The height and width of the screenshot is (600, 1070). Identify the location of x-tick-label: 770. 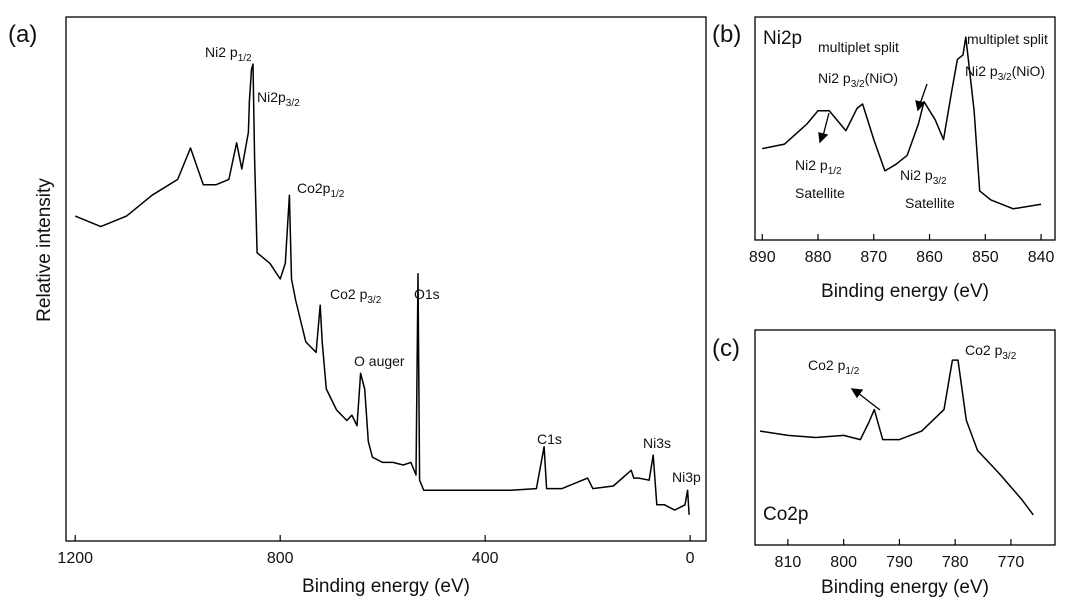
(1011, 562).